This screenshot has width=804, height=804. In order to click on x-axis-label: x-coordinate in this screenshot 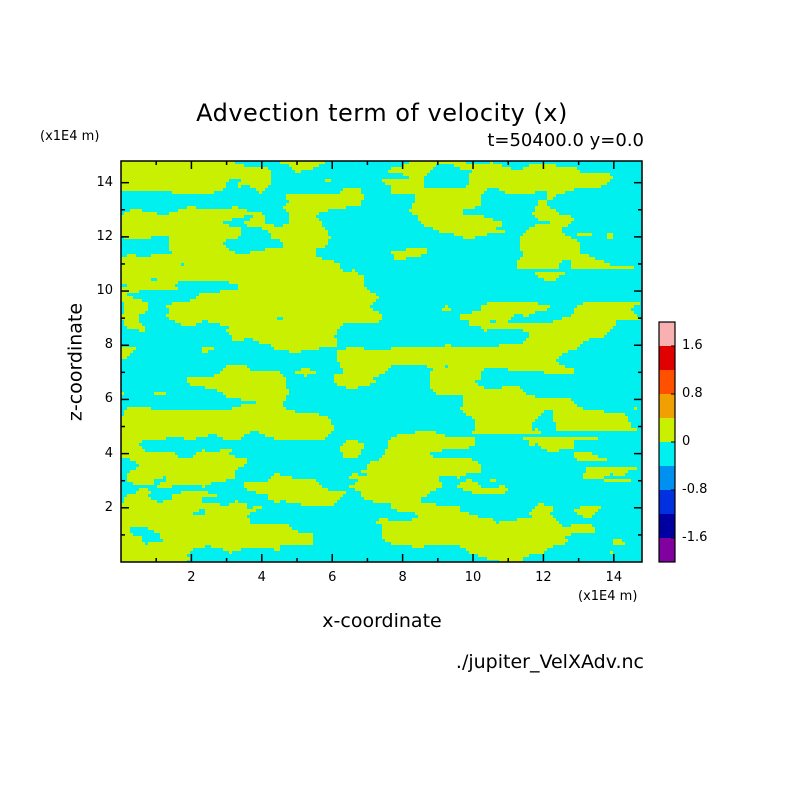, I will do `click(382, 621)`.